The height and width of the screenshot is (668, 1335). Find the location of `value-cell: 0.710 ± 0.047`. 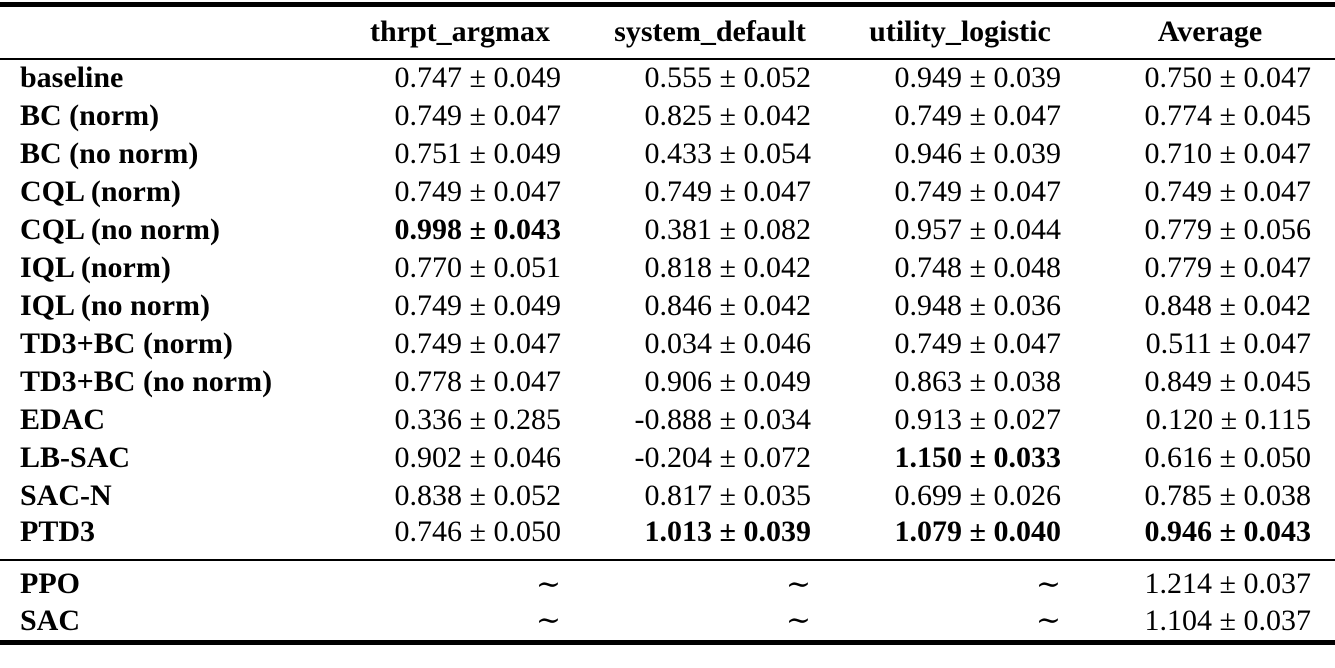

value-cell: 0.710 ± 0.047 is located at coordinates (1227, 153).